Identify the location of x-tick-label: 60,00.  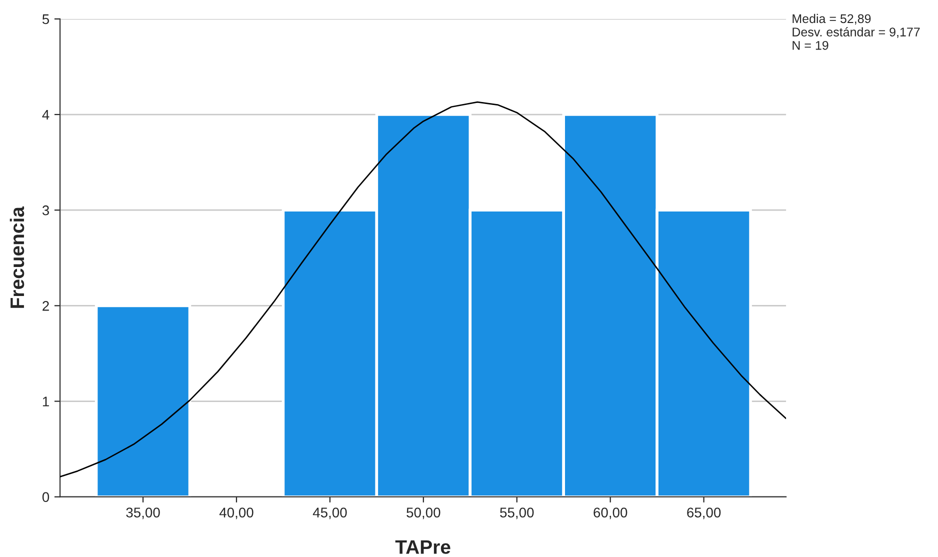
(611, 514).